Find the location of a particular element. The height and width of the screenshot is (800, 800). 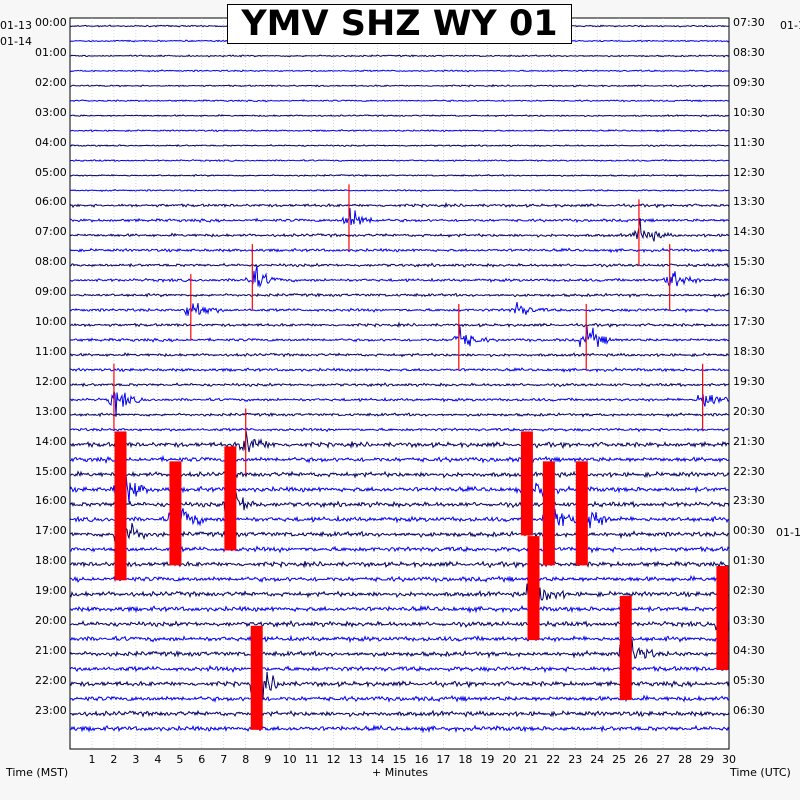

left-hour-label: 03:00 is located at coordinates (51, 112).